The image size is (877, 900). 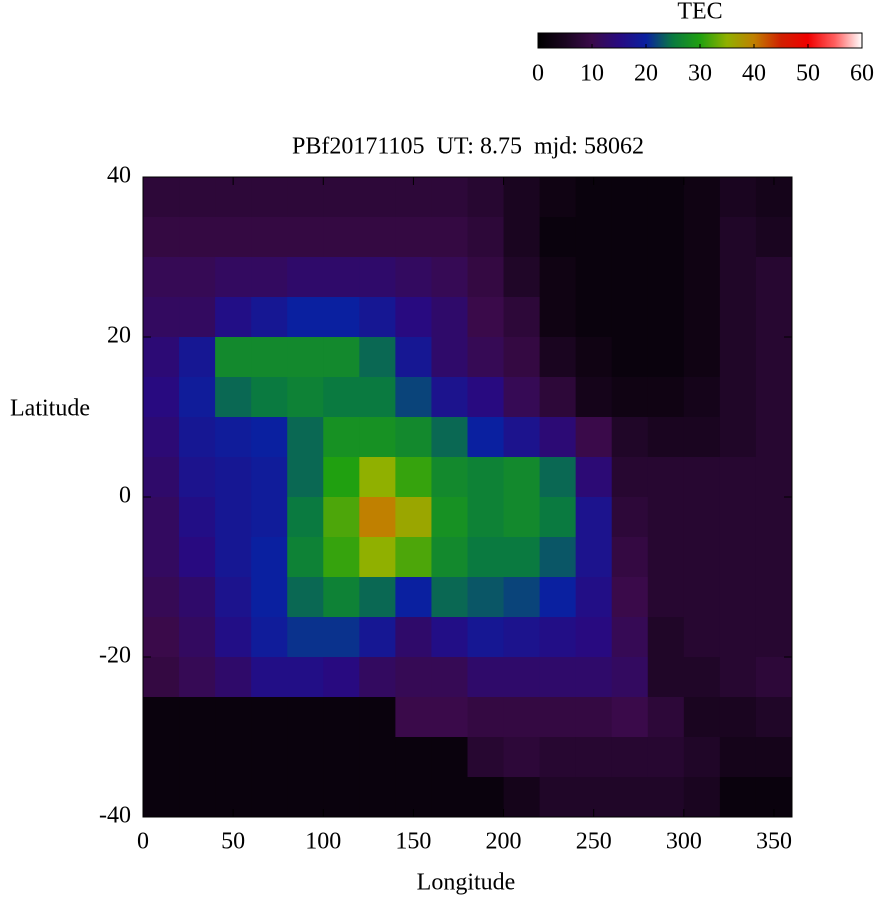 What do you see at coordinates (413, 842) in the screenshot?
I see `x-tick-label: 150` at bounding box center [413, 842].